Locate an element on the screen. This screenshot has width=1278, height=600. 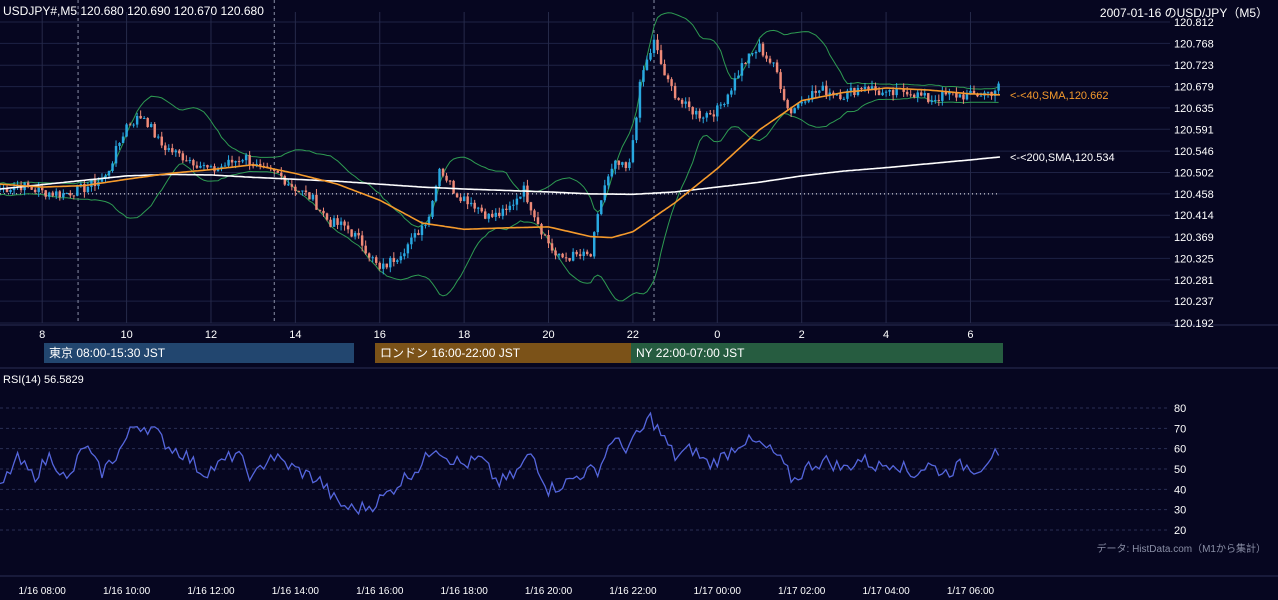
hour-tick-label: 18 is located at coordinates (464, 335).